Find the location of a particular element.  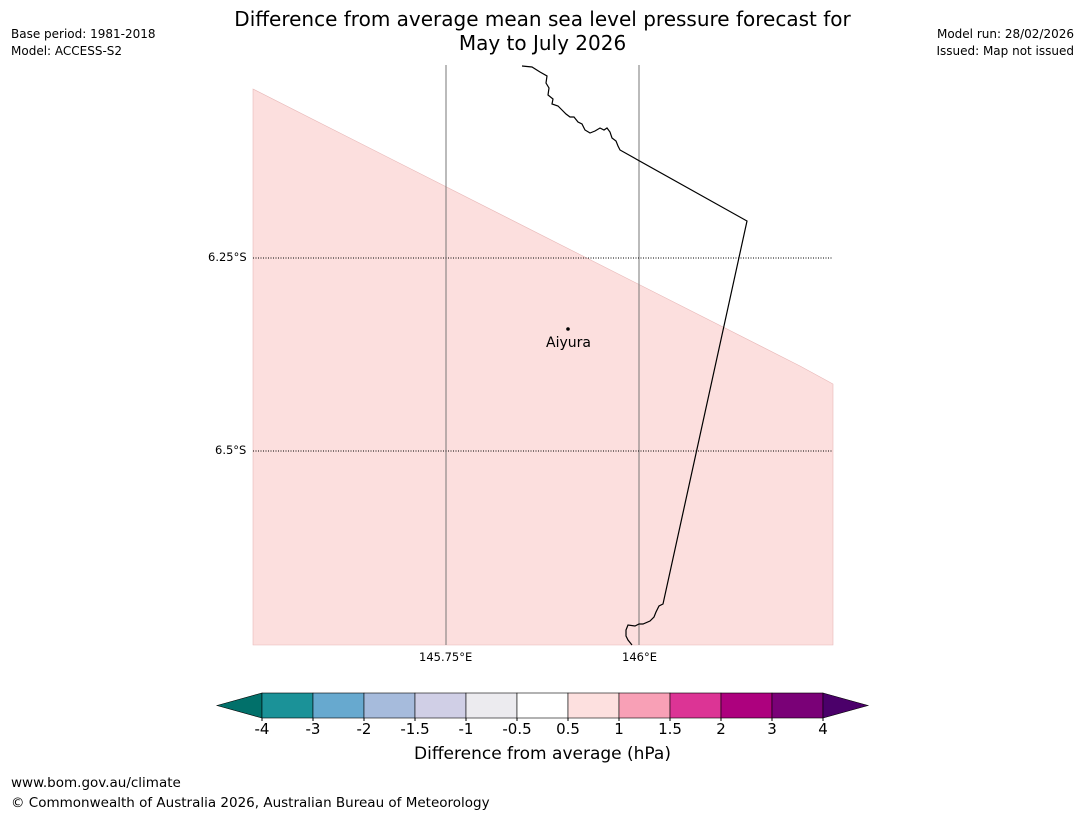

latitude-label-6-25: 6.25°S is located at coordinates (227, 257).